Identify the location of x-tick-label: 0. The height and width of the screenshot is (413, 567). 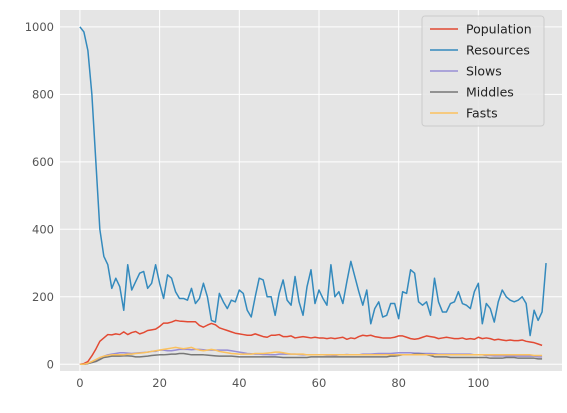
(79, 383).